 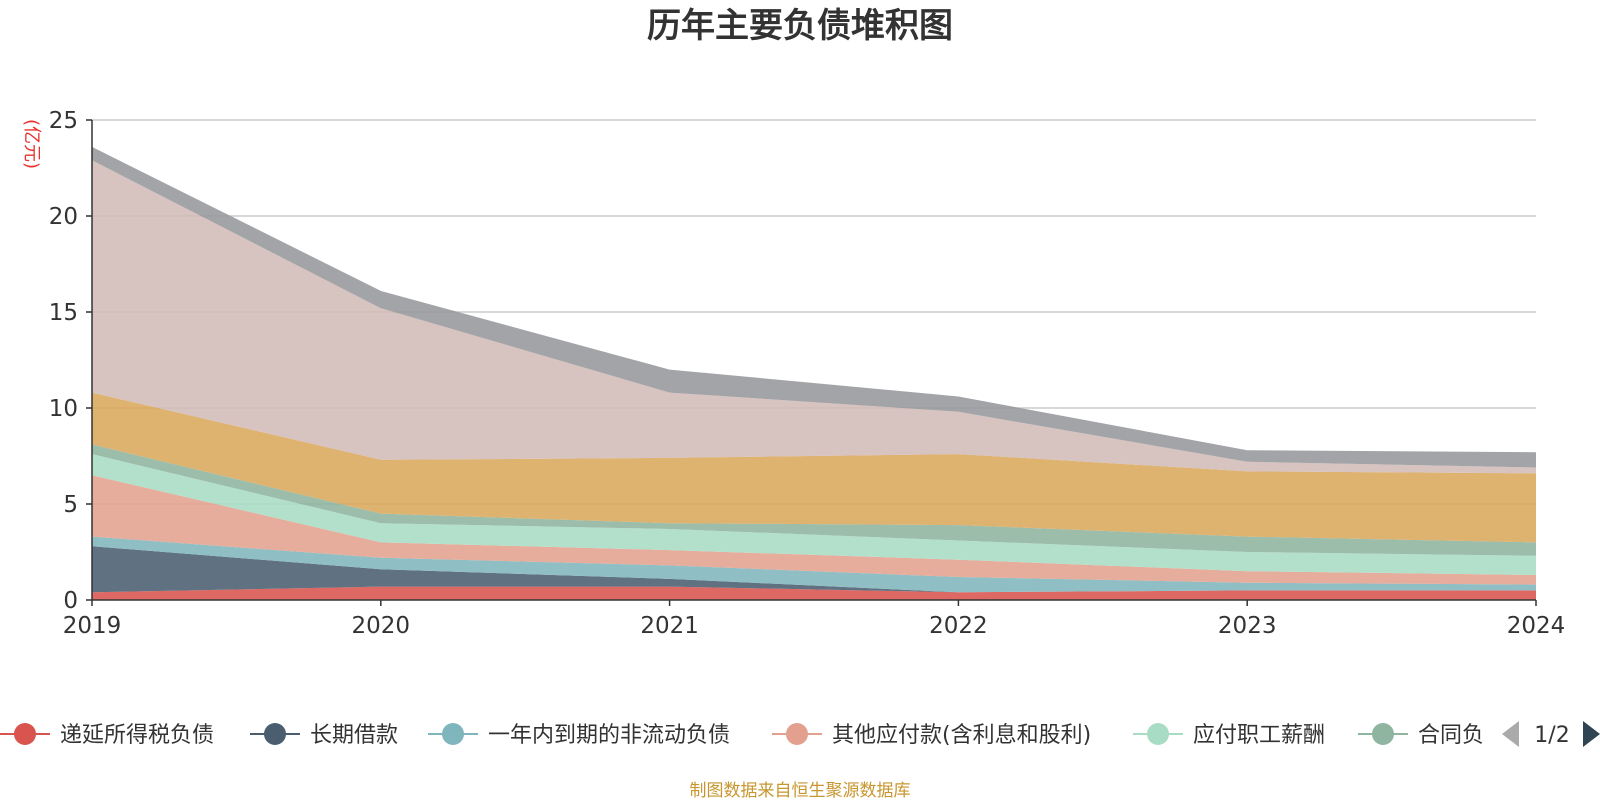 What do you see at coordinates (63, 313) in the screenshot?
I see `y-tick-label: 15` at bounding box center [63, 313].